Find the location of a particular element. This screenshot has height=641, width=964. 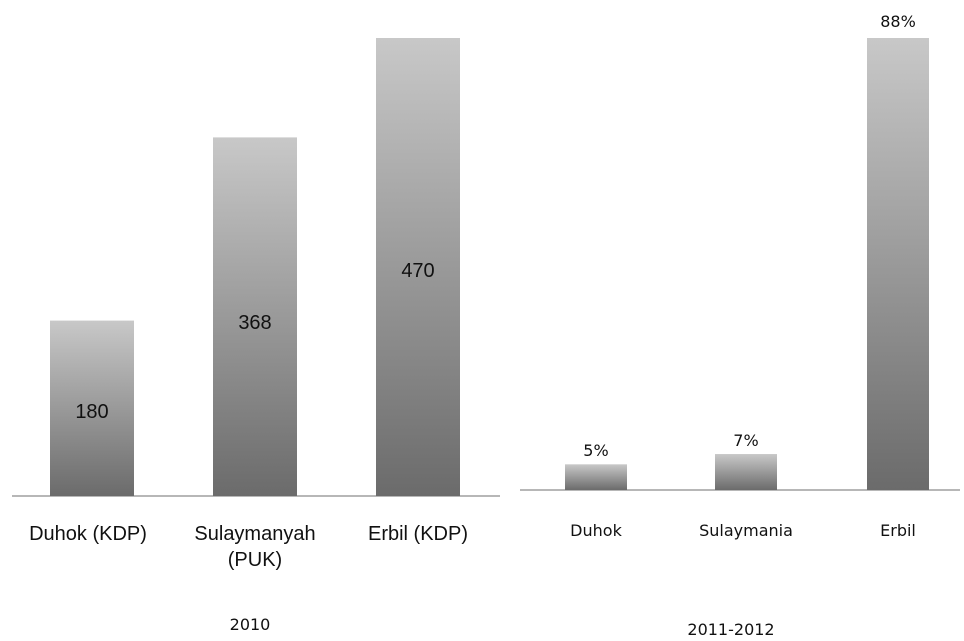

bar-sulaymanyah-puk is located at coordinates (255, 316).